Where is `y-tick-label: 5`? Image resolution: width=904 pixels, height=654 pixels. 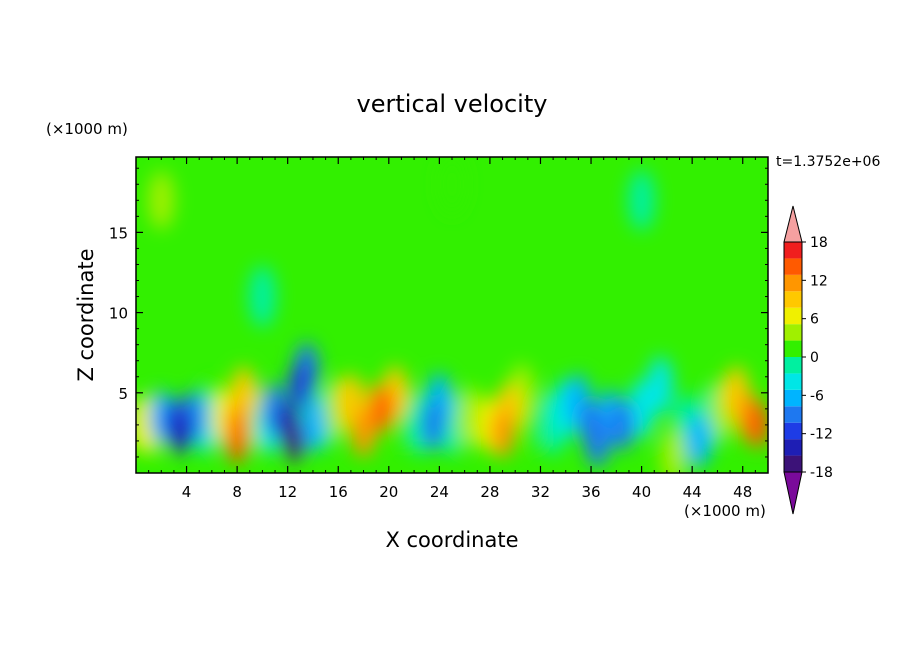
y-tick-label: 5 is located at coordinates (123, 394).